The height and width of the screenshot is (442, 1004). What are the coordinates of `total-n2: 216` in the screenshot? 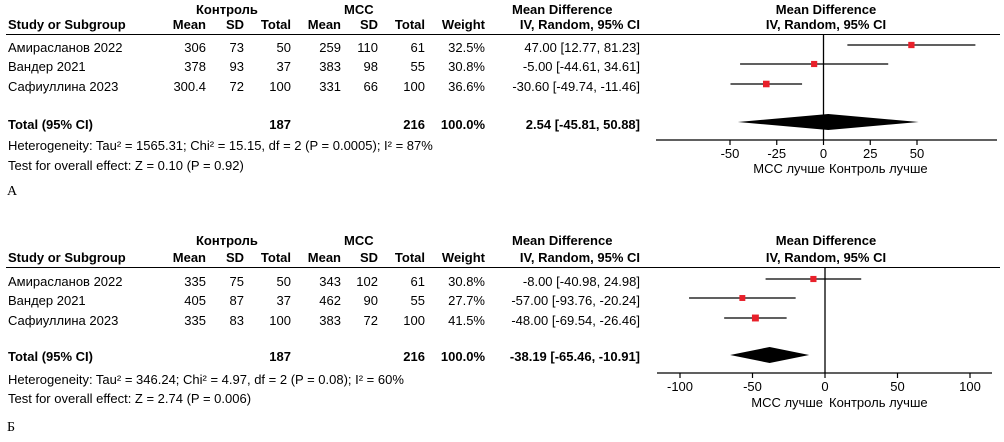 It's located at (414, 124).